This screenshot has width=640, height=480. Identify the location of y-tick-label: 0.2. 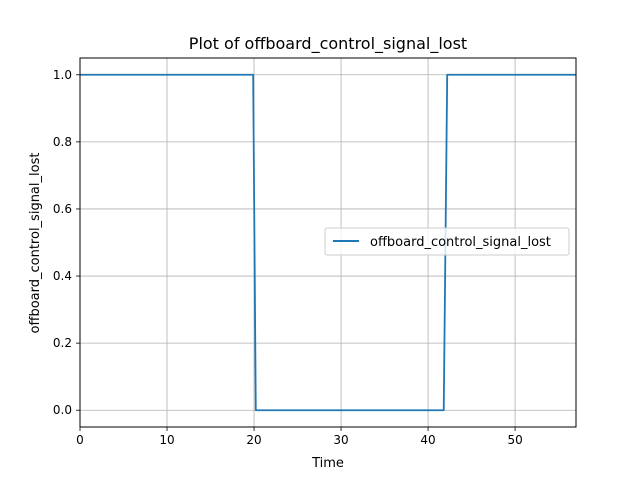
(62, 343).